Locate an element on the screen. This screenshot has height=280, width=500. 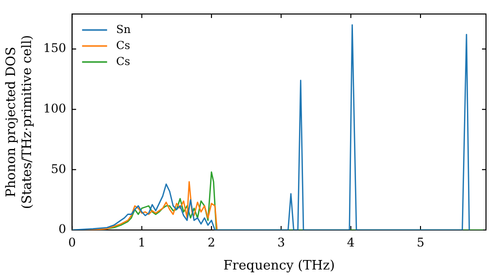
x-tick-label: 5 is located at coordinates (420, 242).